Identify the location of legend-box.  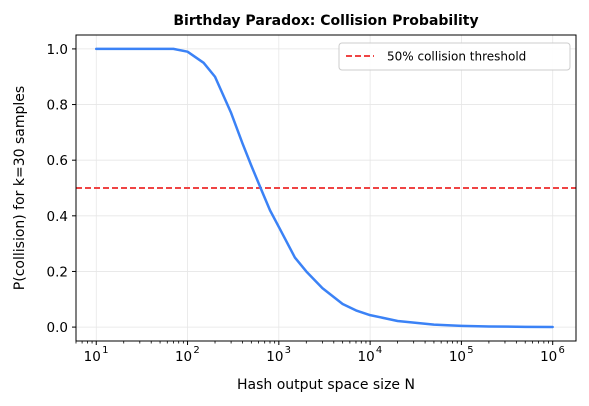
(454, 56).